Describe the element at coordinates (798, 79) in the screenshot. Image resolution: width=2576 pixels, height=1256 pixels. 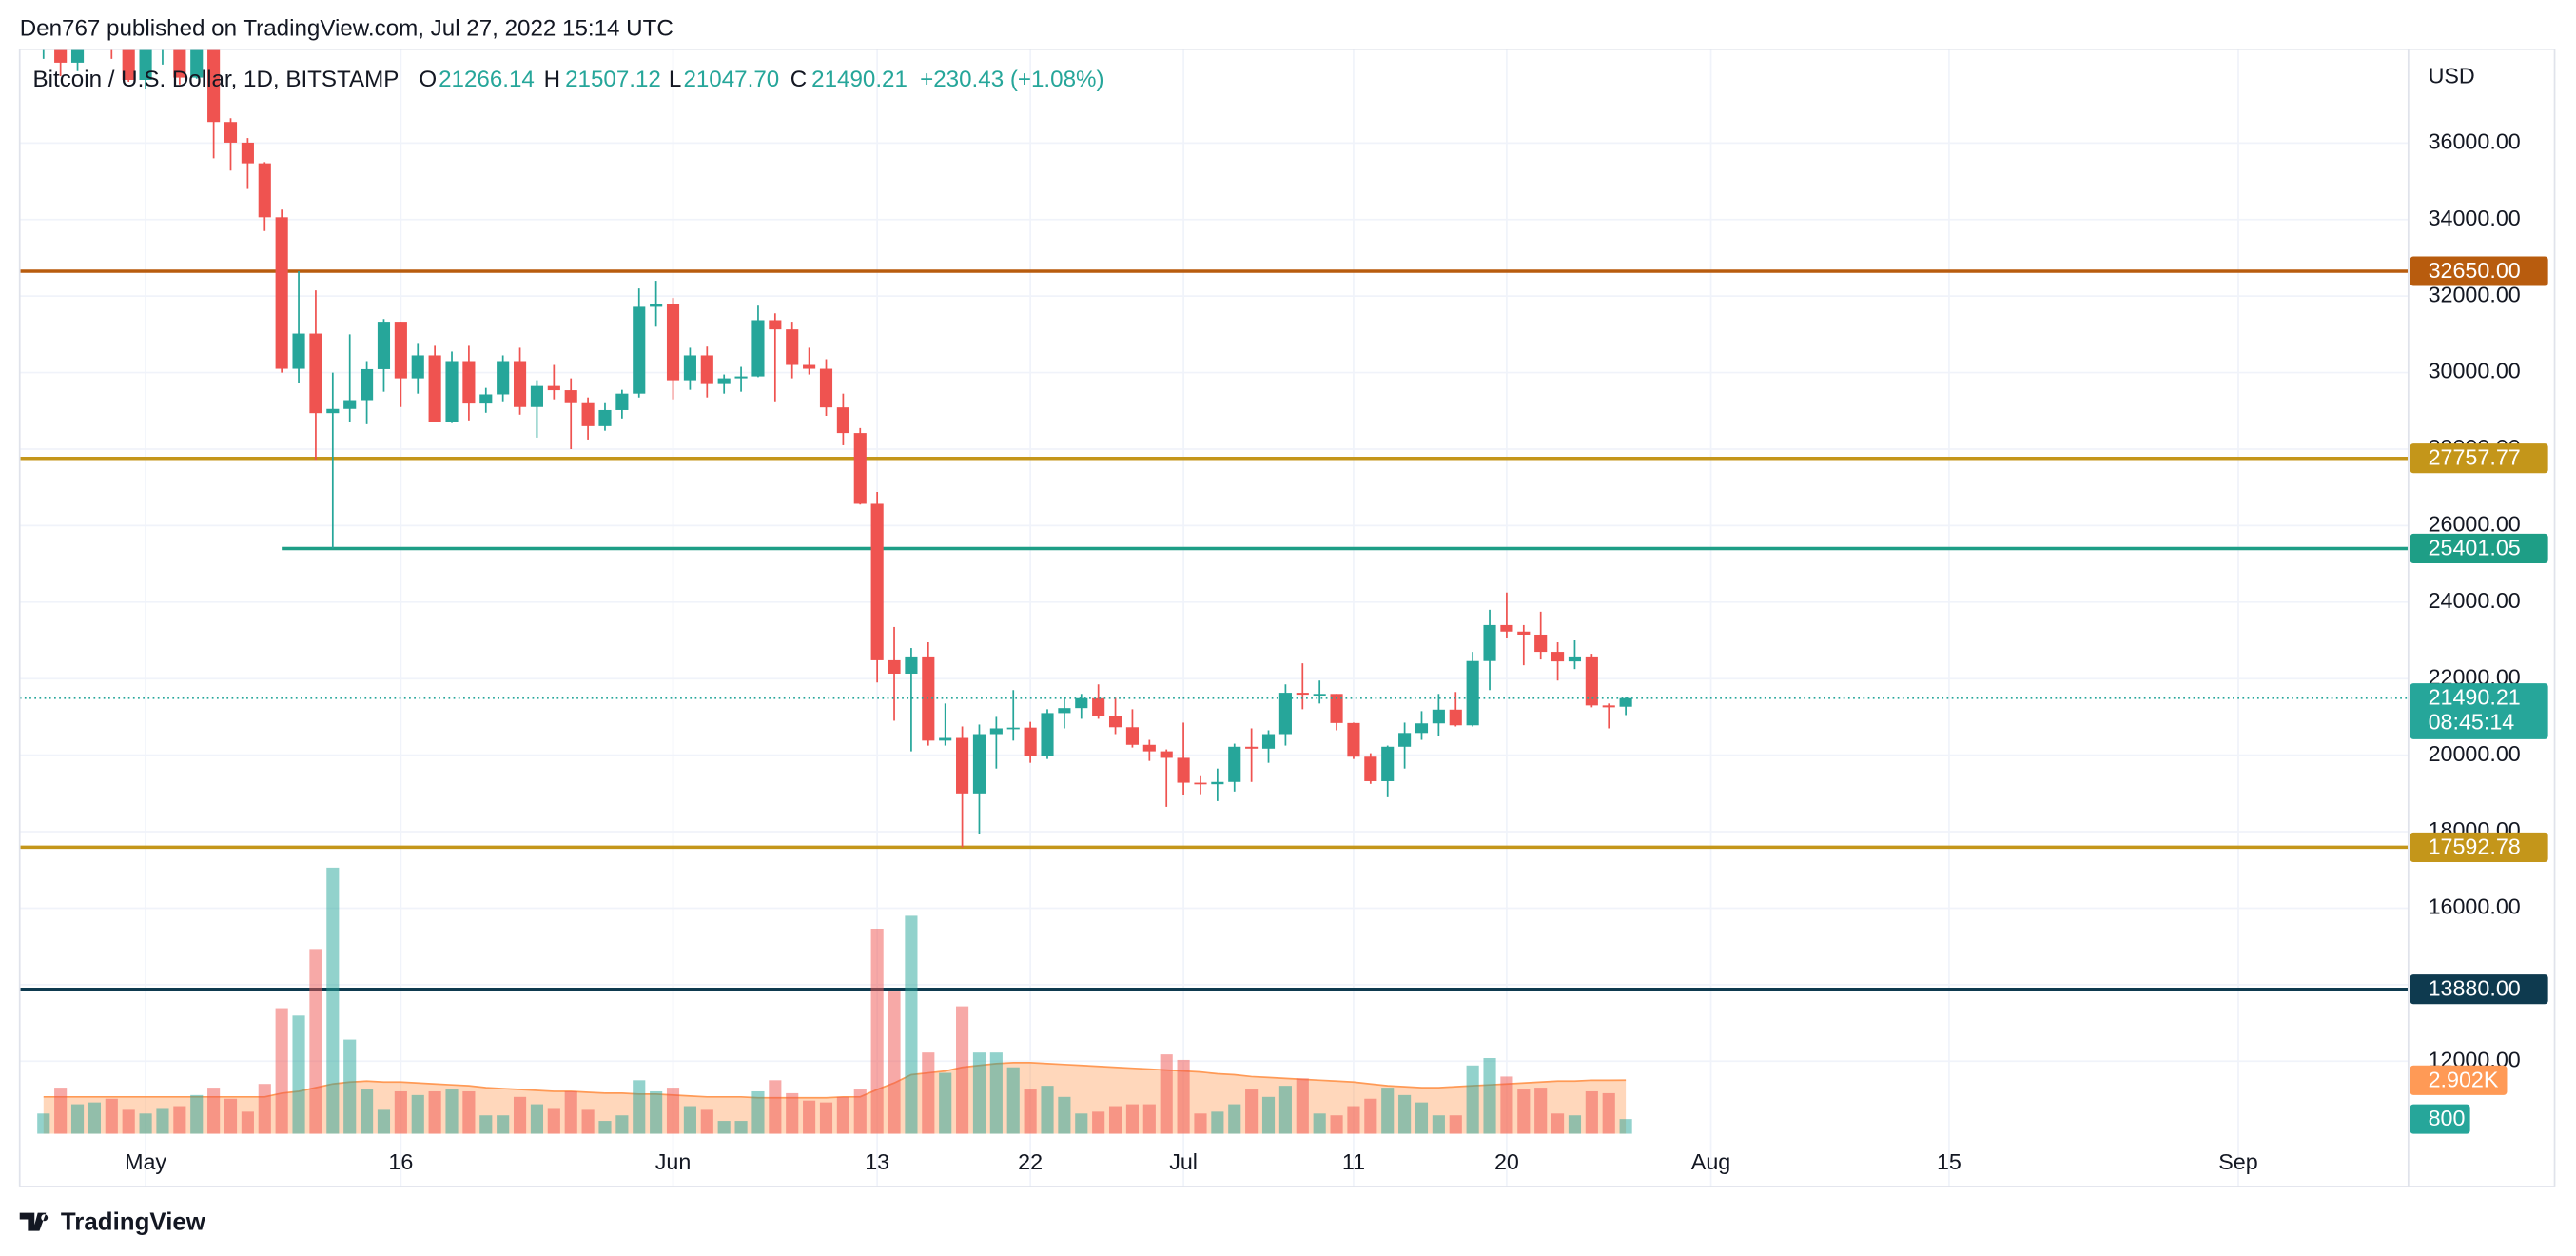
I see `close-label: C` at that location.